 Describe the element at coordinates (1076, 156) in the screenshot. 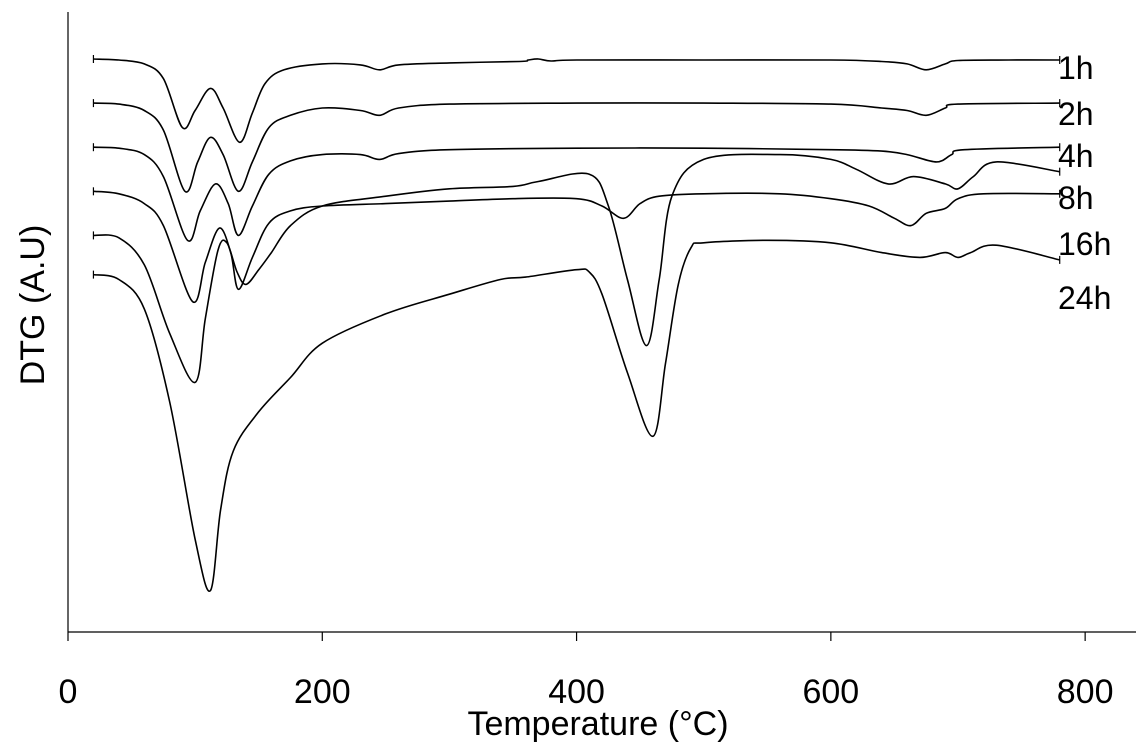

I see `series-label-4h: 4h` at that location.